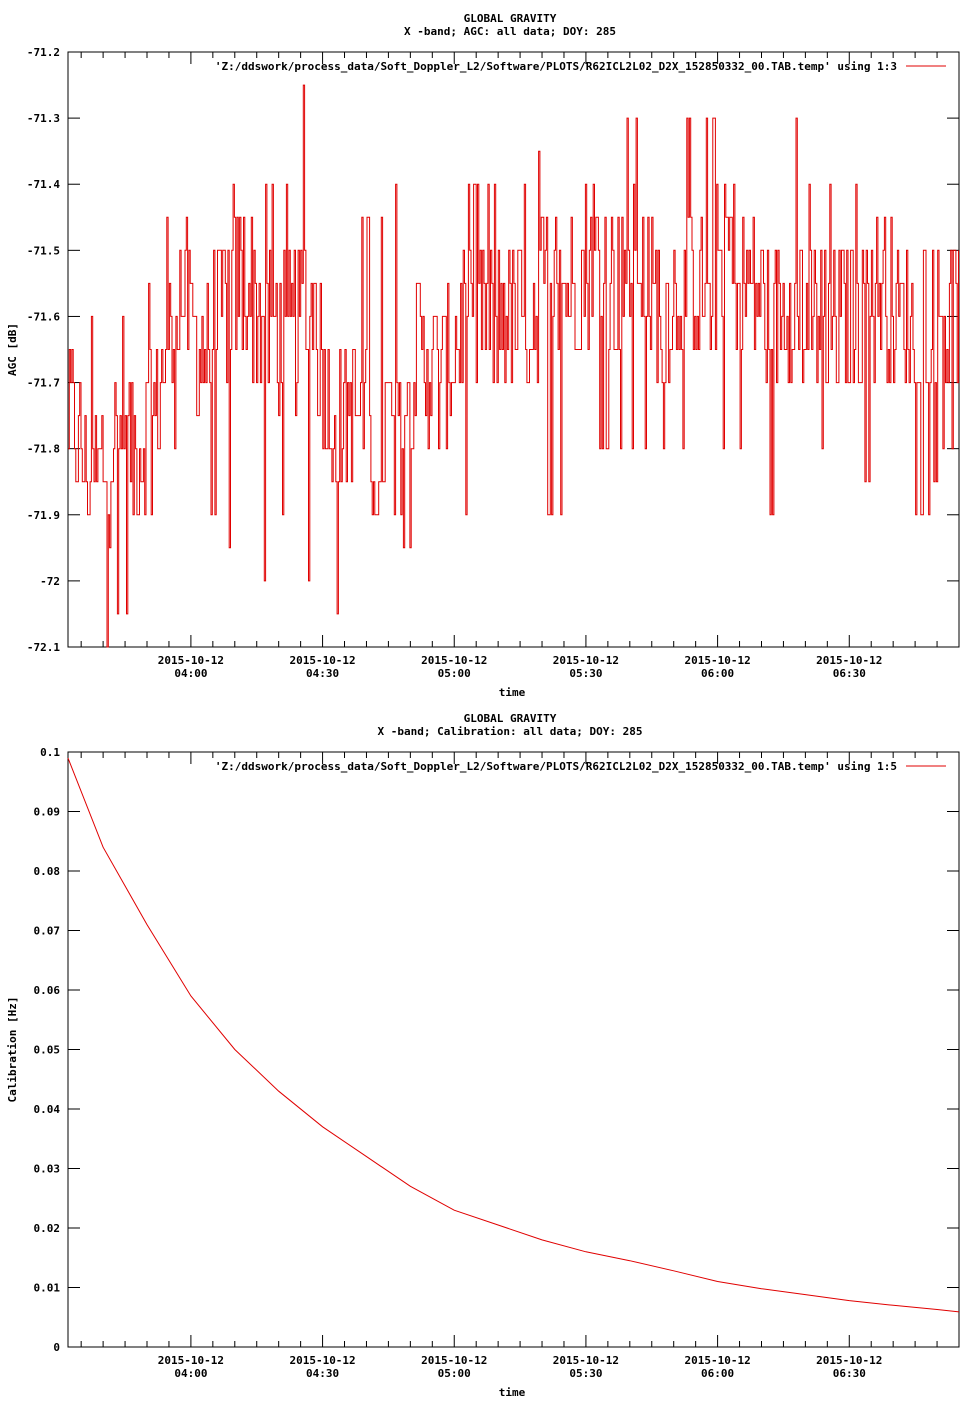 The width and height of the screenshot is (980, 1405). Describe the element at coordinates (47, 812) in the screenshot. I see `y-tick-label: 0.09` at that location.